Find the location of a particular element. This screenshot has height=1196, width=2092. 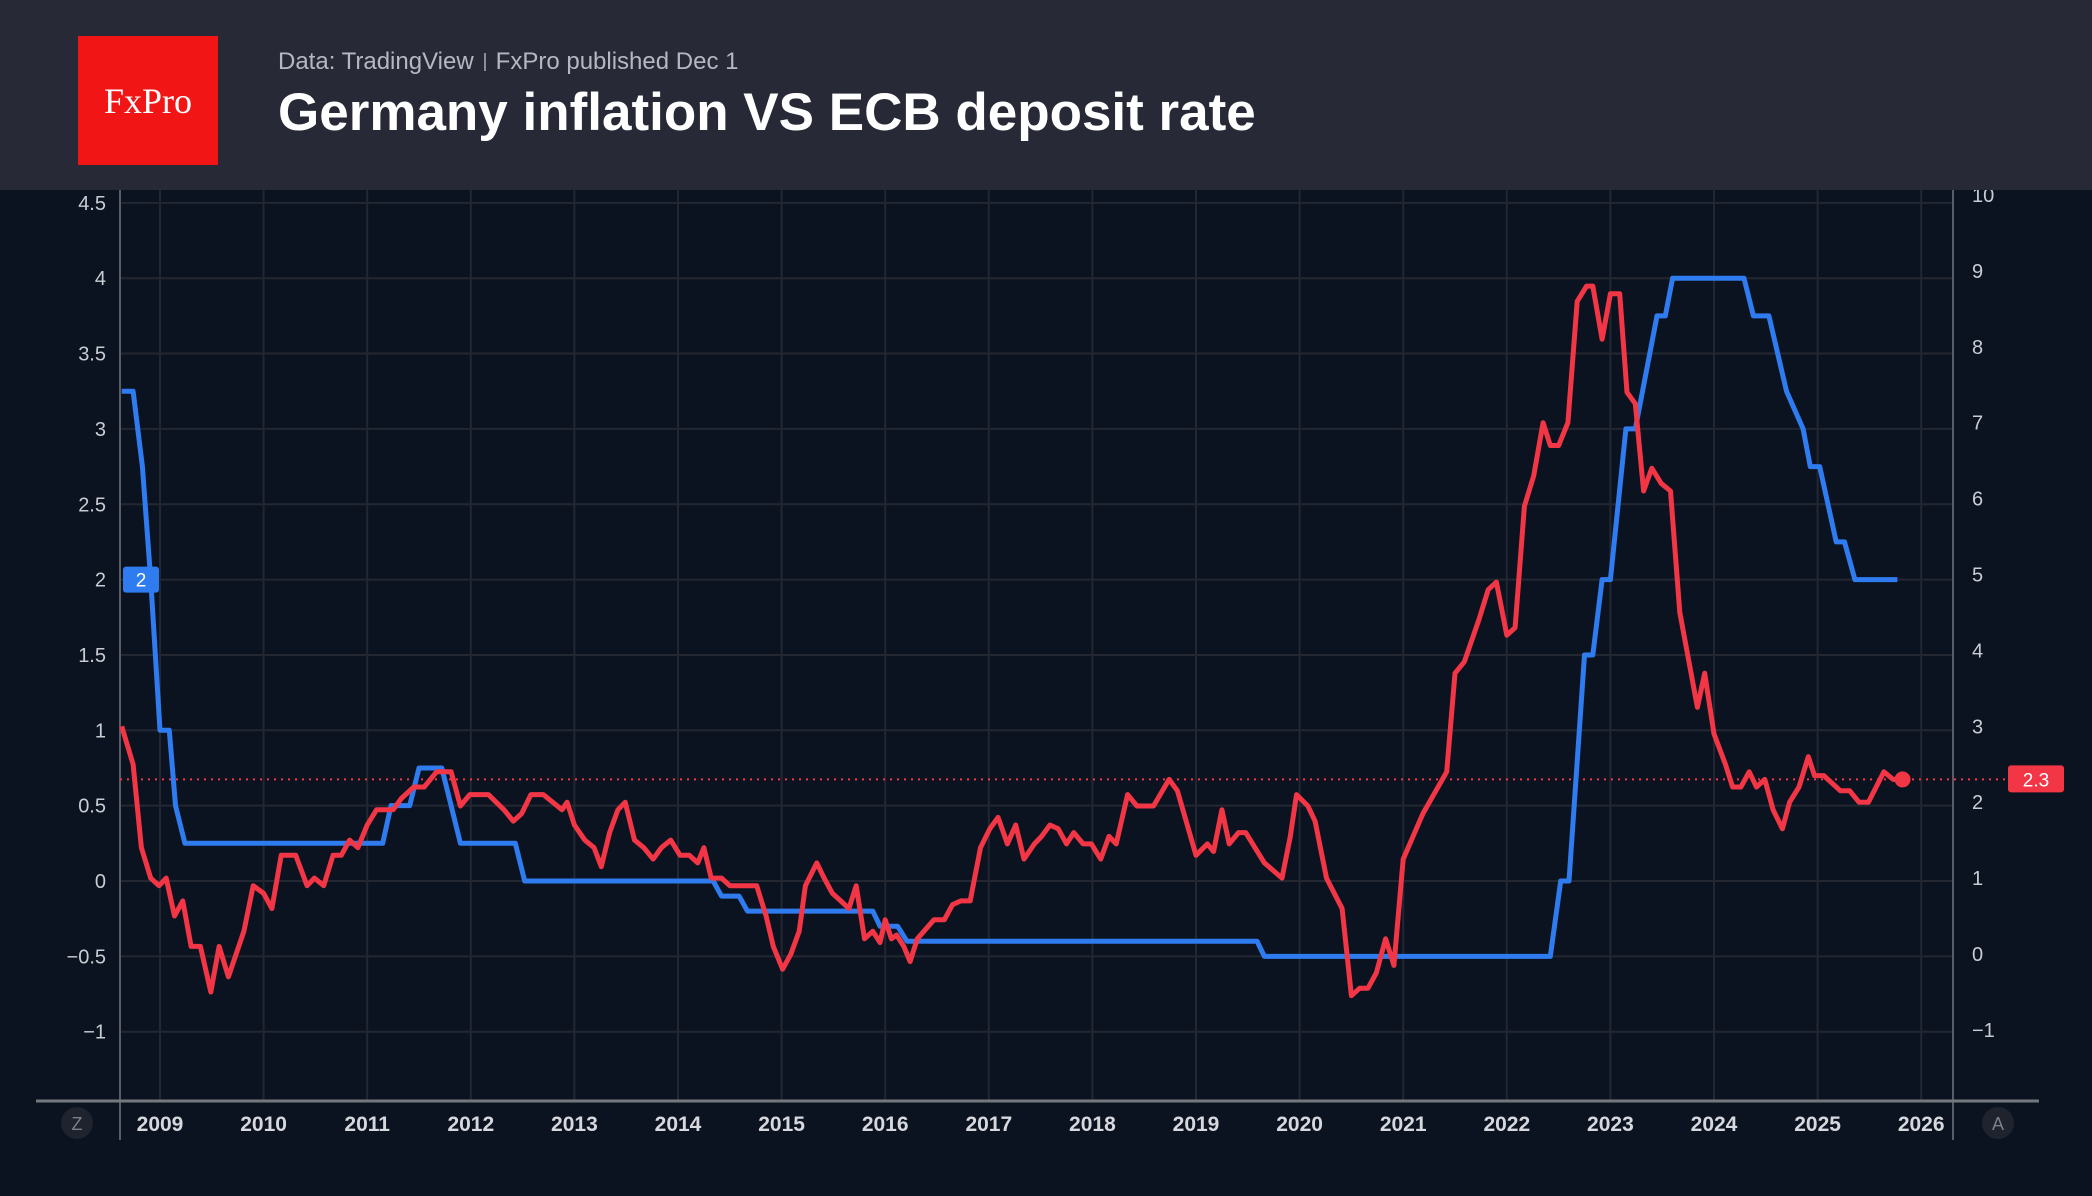

right-tick-label: 3 is located at coordinates (1977, 727).